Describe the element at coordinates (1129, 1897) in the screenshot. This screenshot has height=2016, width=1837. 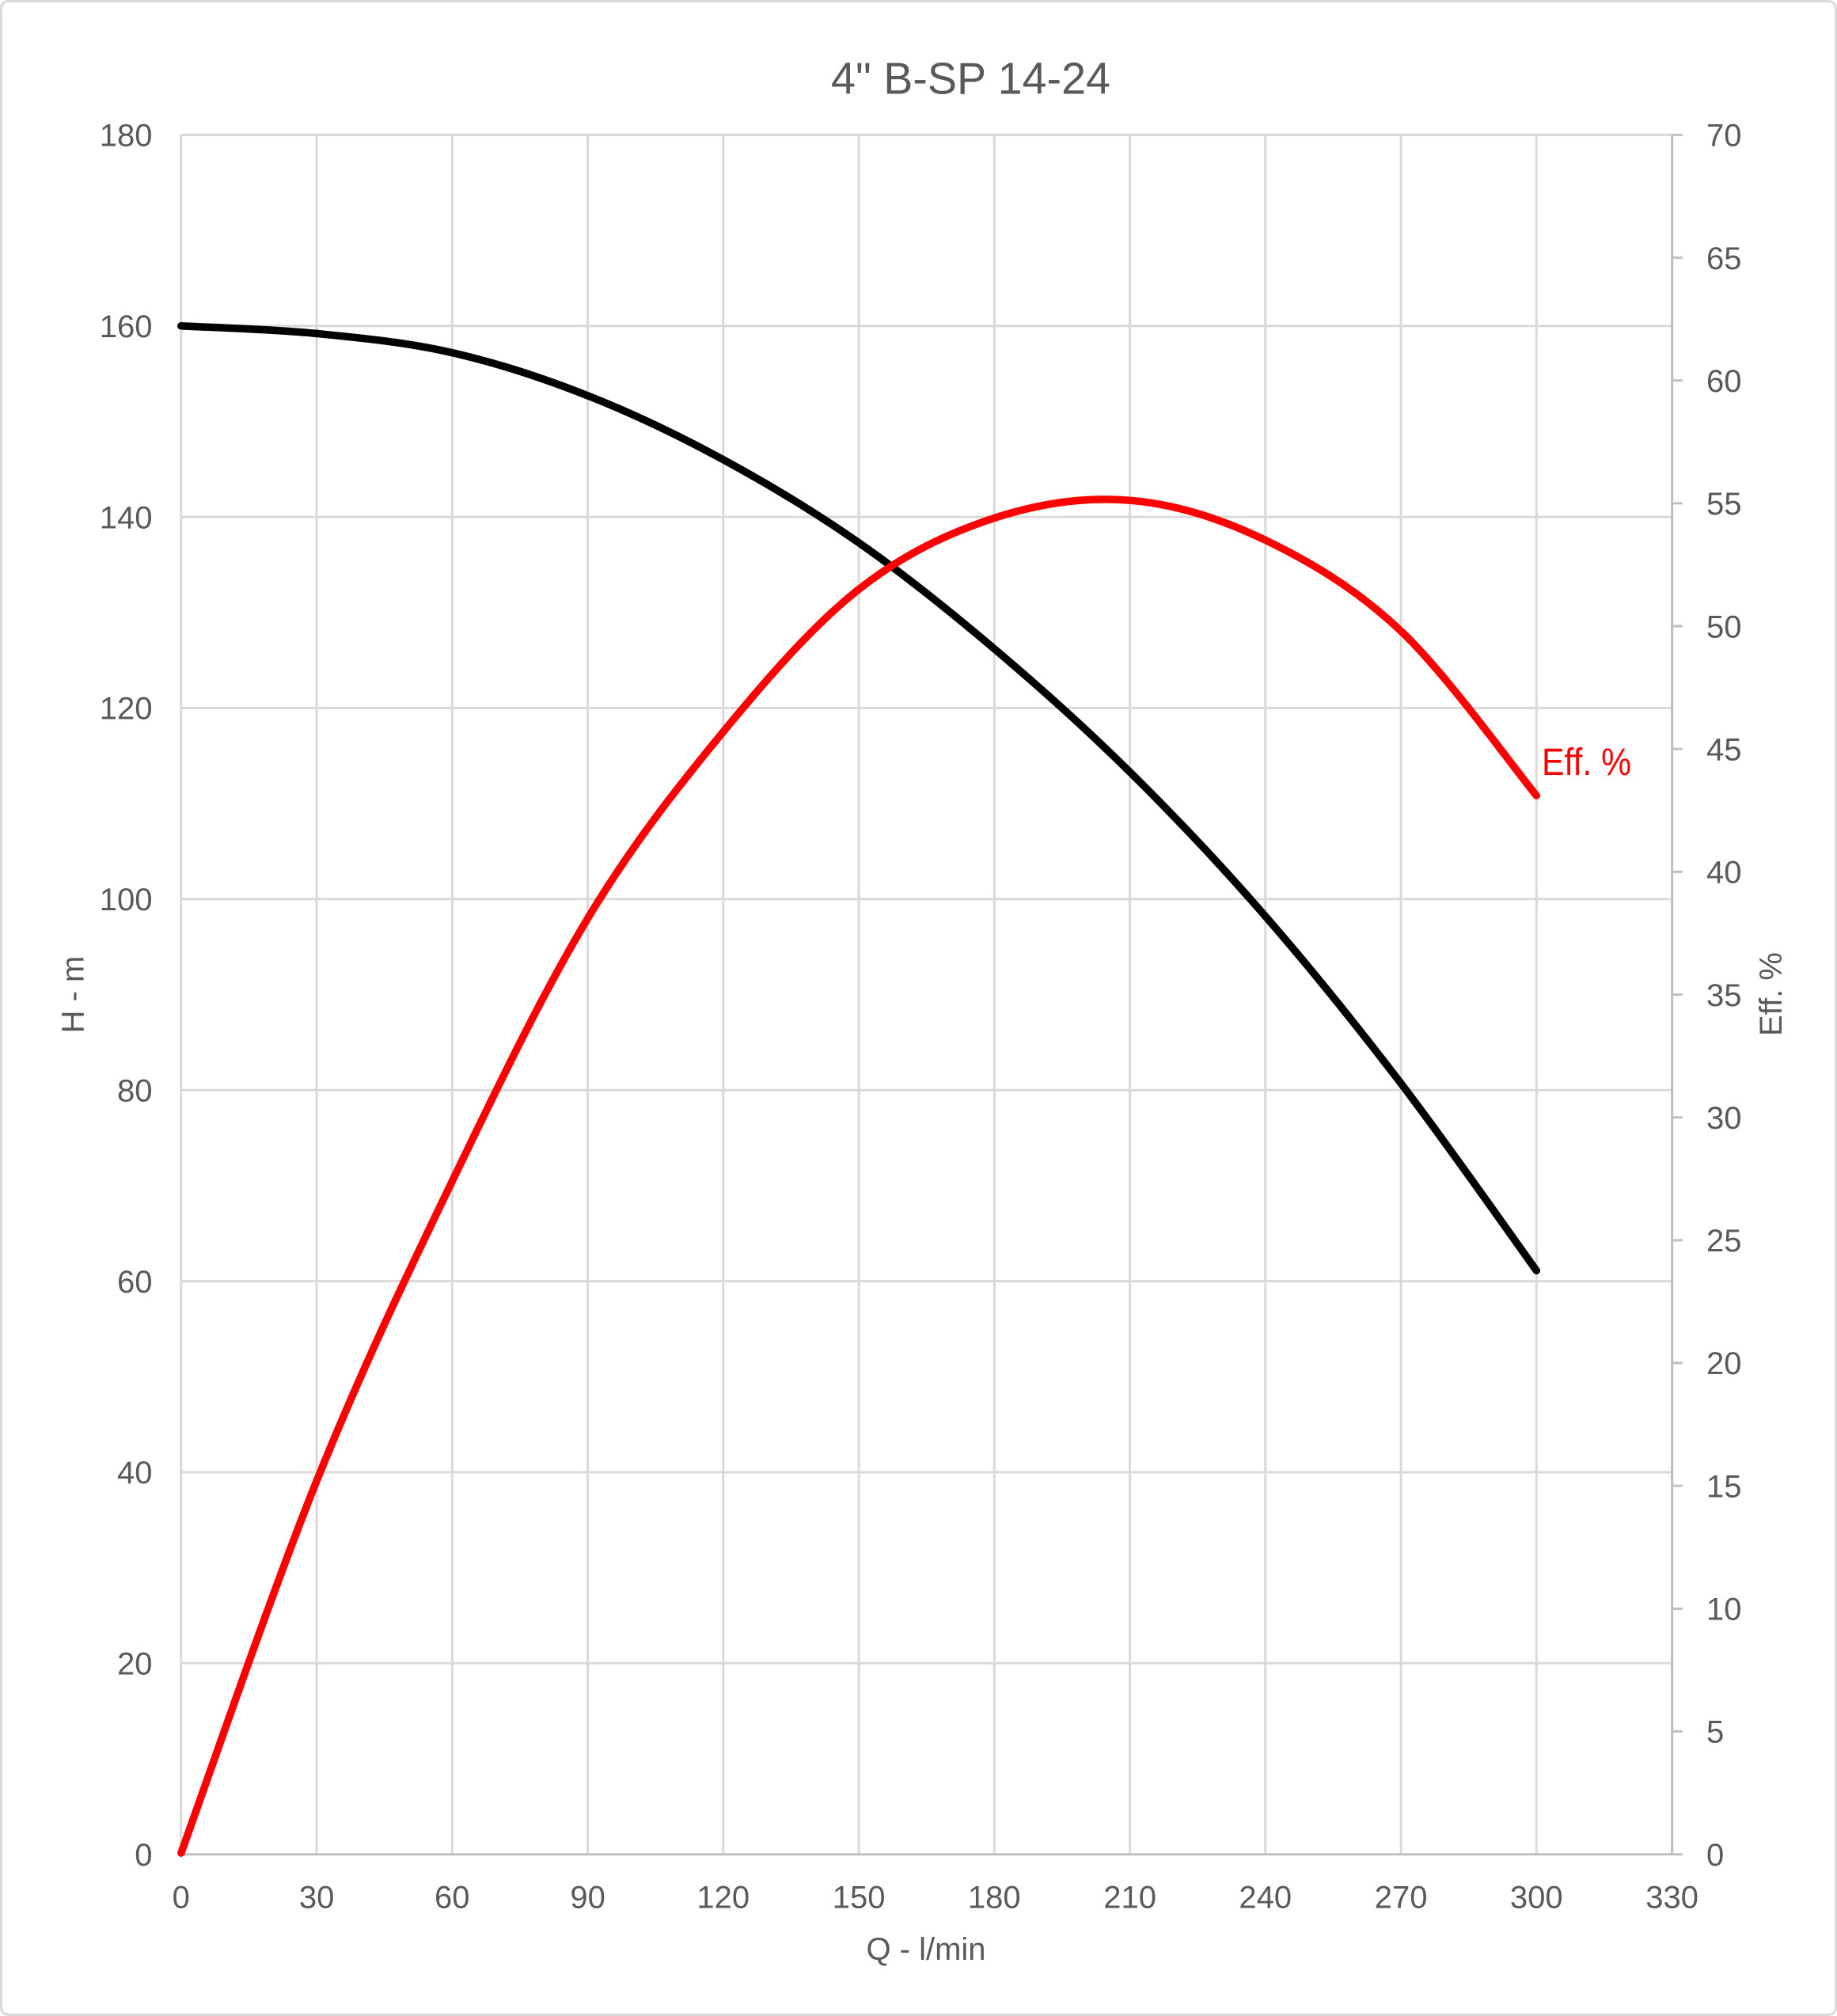
I see `svg-text: 210` at that location.